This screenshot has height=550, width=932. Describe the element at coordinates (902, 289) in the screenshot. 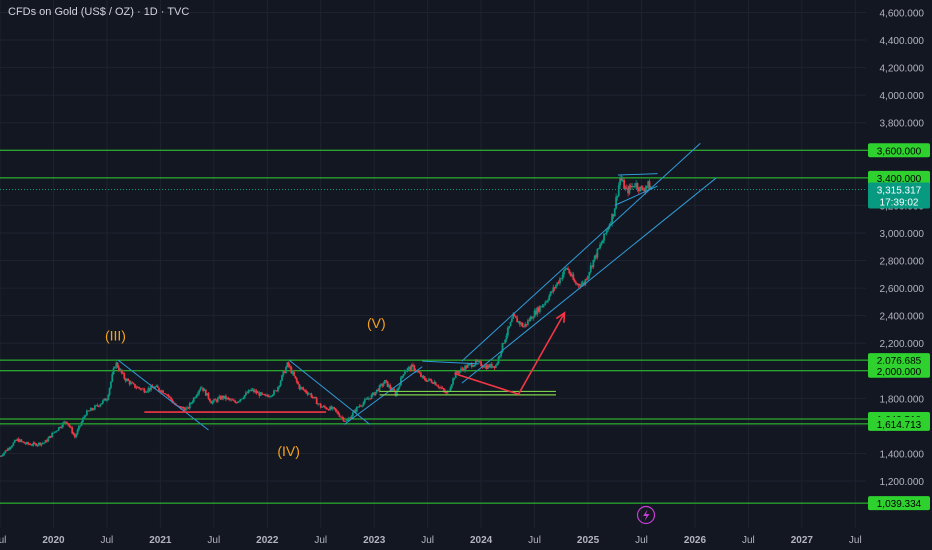

I see `y-tick-label: 2,600.000` at that location.